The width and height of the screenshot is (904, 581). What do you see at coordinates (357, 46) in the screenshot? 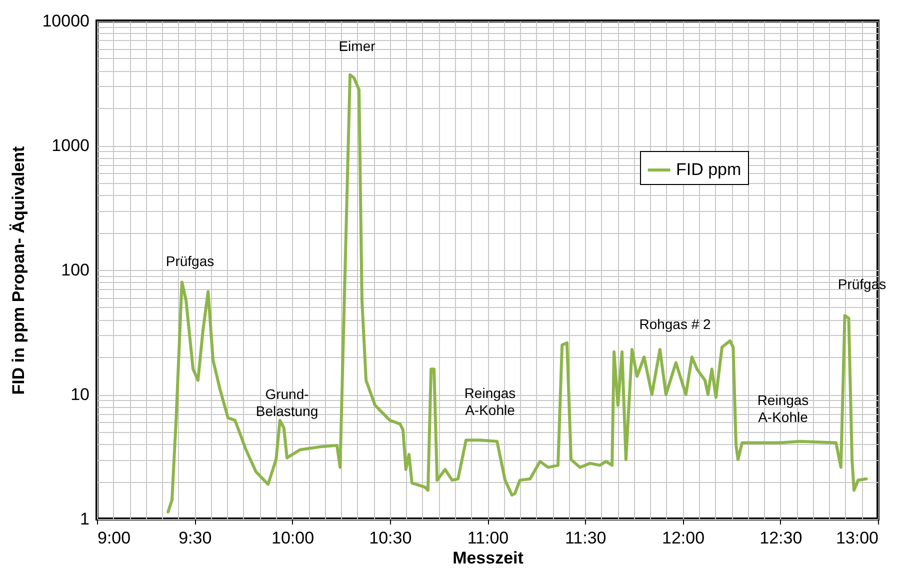
I see `annotation: Eimer` at bounding box center [357, 46].